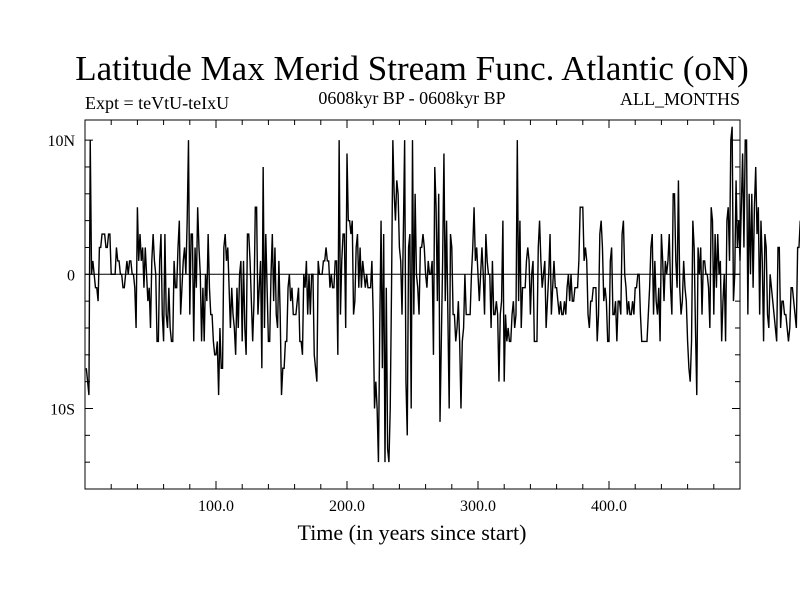 This screenshot has width=800, height=600. What do you see at coordinates (609, 506) in the screenshot?
I see `x-tick-label: 400.0` at bounding box center [609, 506].